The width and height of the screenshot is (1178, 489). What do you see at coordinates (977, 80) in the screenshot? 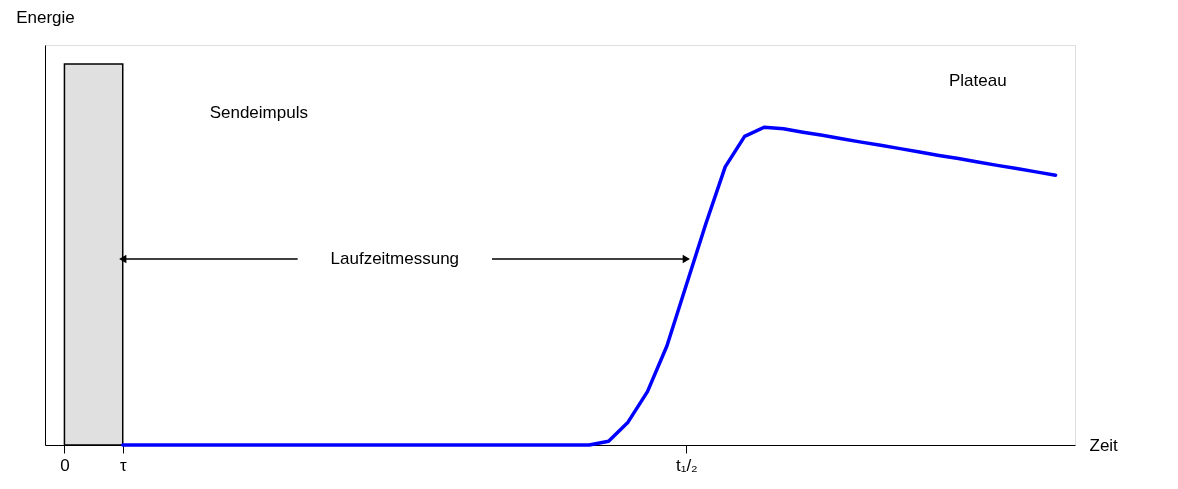
I see `annotation: Plateau` at bounding box center [977, 80].